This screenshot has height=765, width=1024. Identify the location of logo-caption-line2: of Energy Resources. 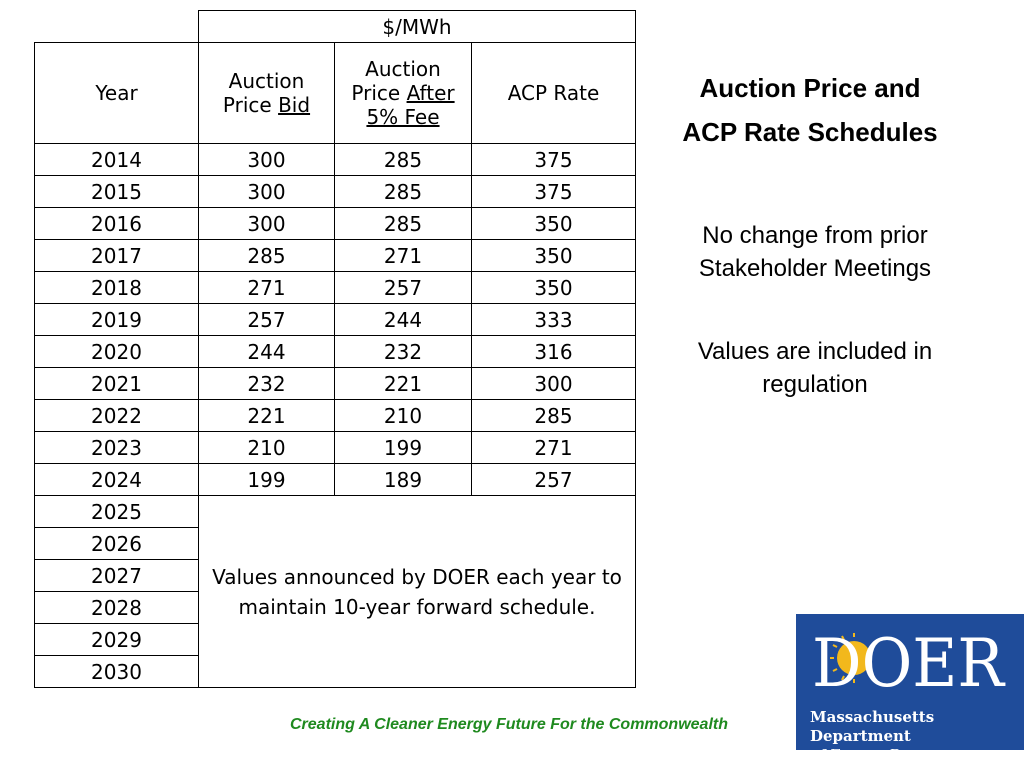
(889, 755).